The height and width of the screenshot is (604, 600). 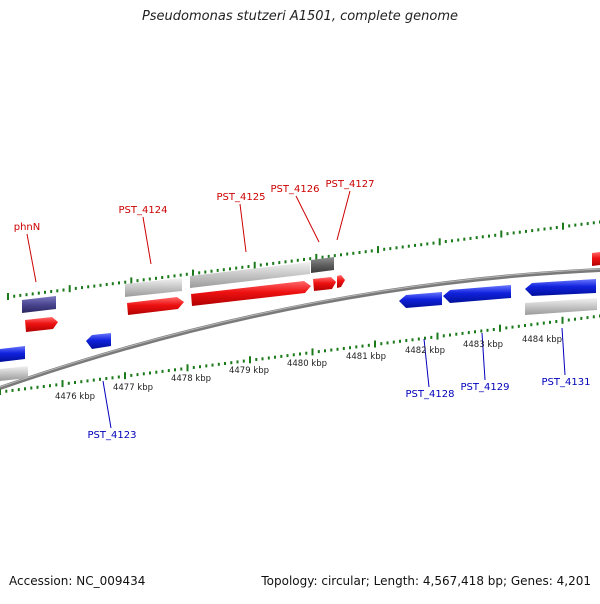 What do you see at coordinates (295, 189) in the screenshot?
I see `gene-label-PST_4126: PST_4126` at bounding box center [295, 189].